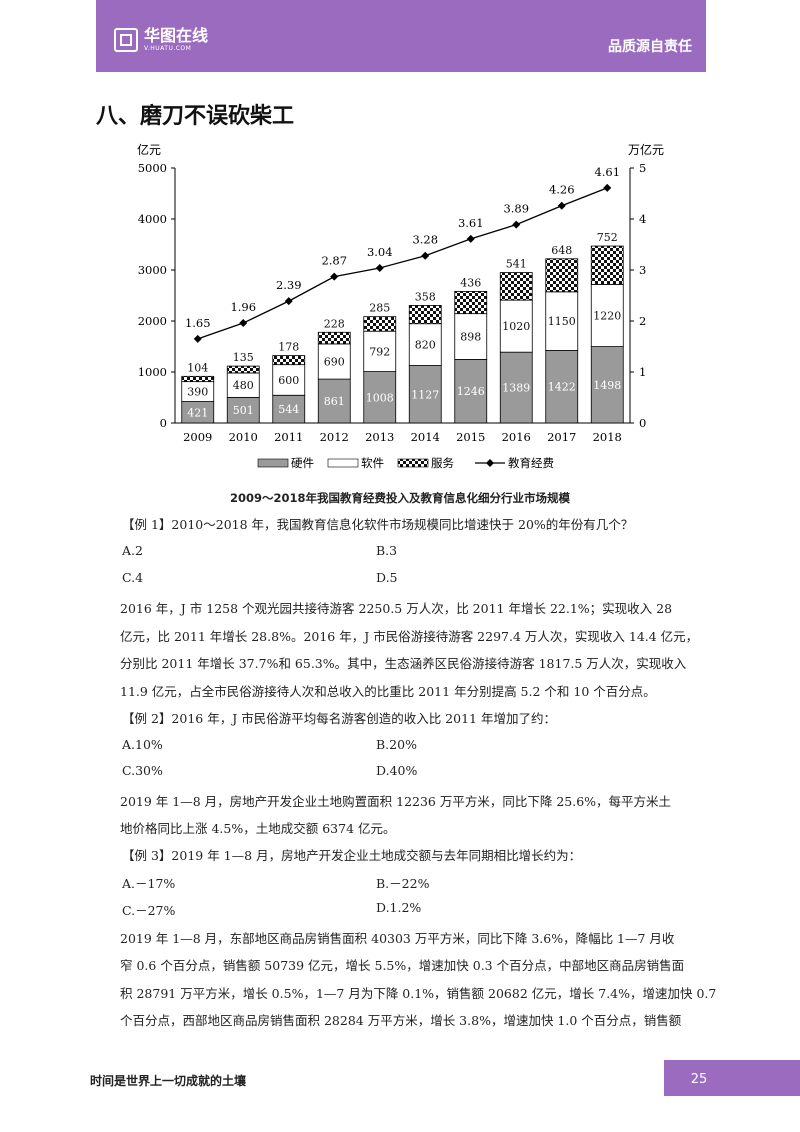 The image size is (800, 1132). What do you see at coordinates (243, 357) in the screenshot?
I see `bar-service-label: 135` at bounding box center [243, 357].